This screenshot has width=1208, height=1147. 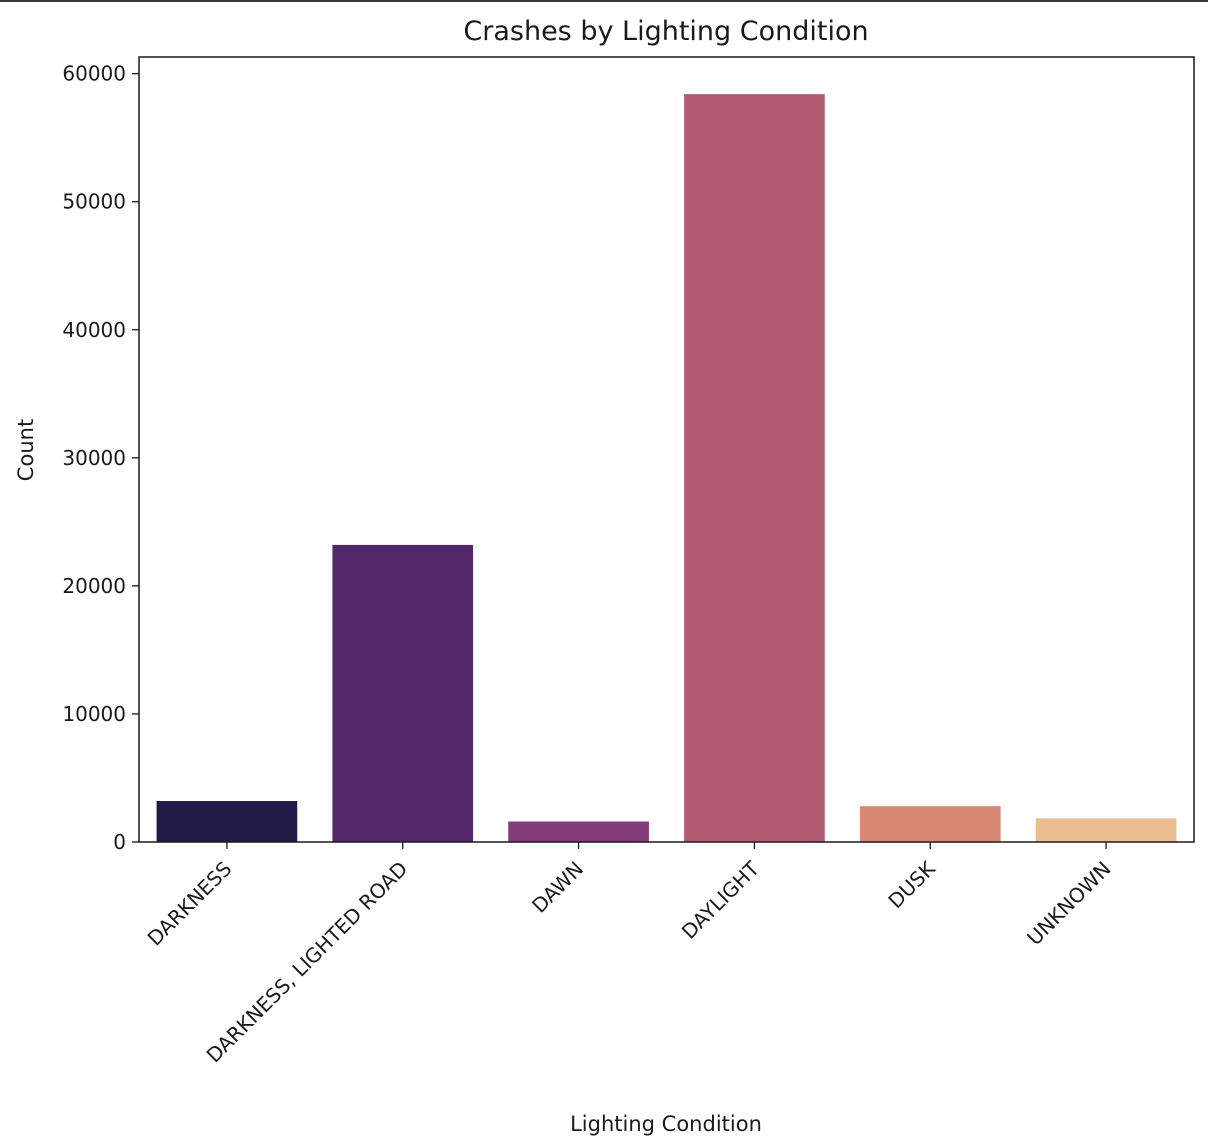 What do you see at coordinates (666, 1124) in the screenshot?
I see `x-axis-label: Lighting Condition` at bounding box center [666, 1124].